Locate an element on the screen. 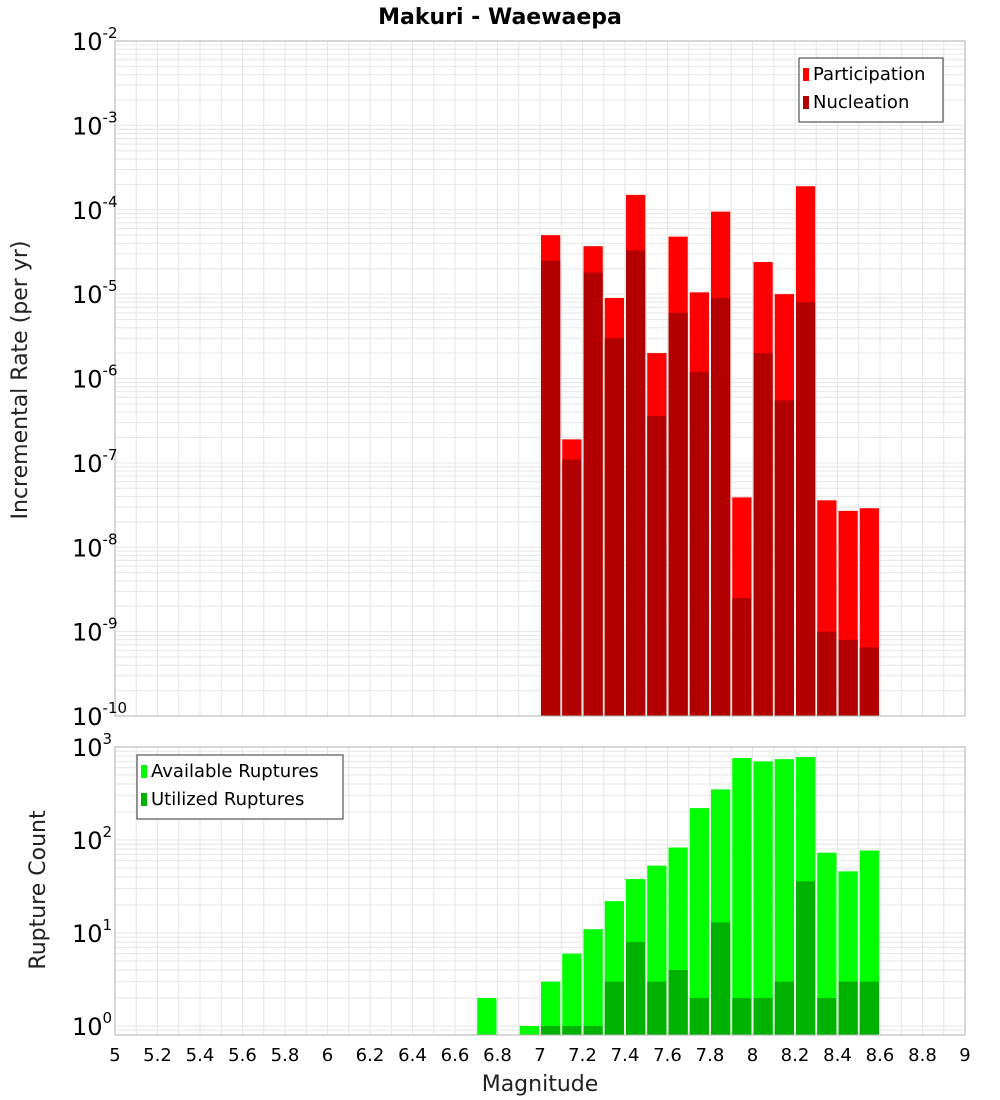  x-tick-label: 9 is located at coordinates (964, 1055).